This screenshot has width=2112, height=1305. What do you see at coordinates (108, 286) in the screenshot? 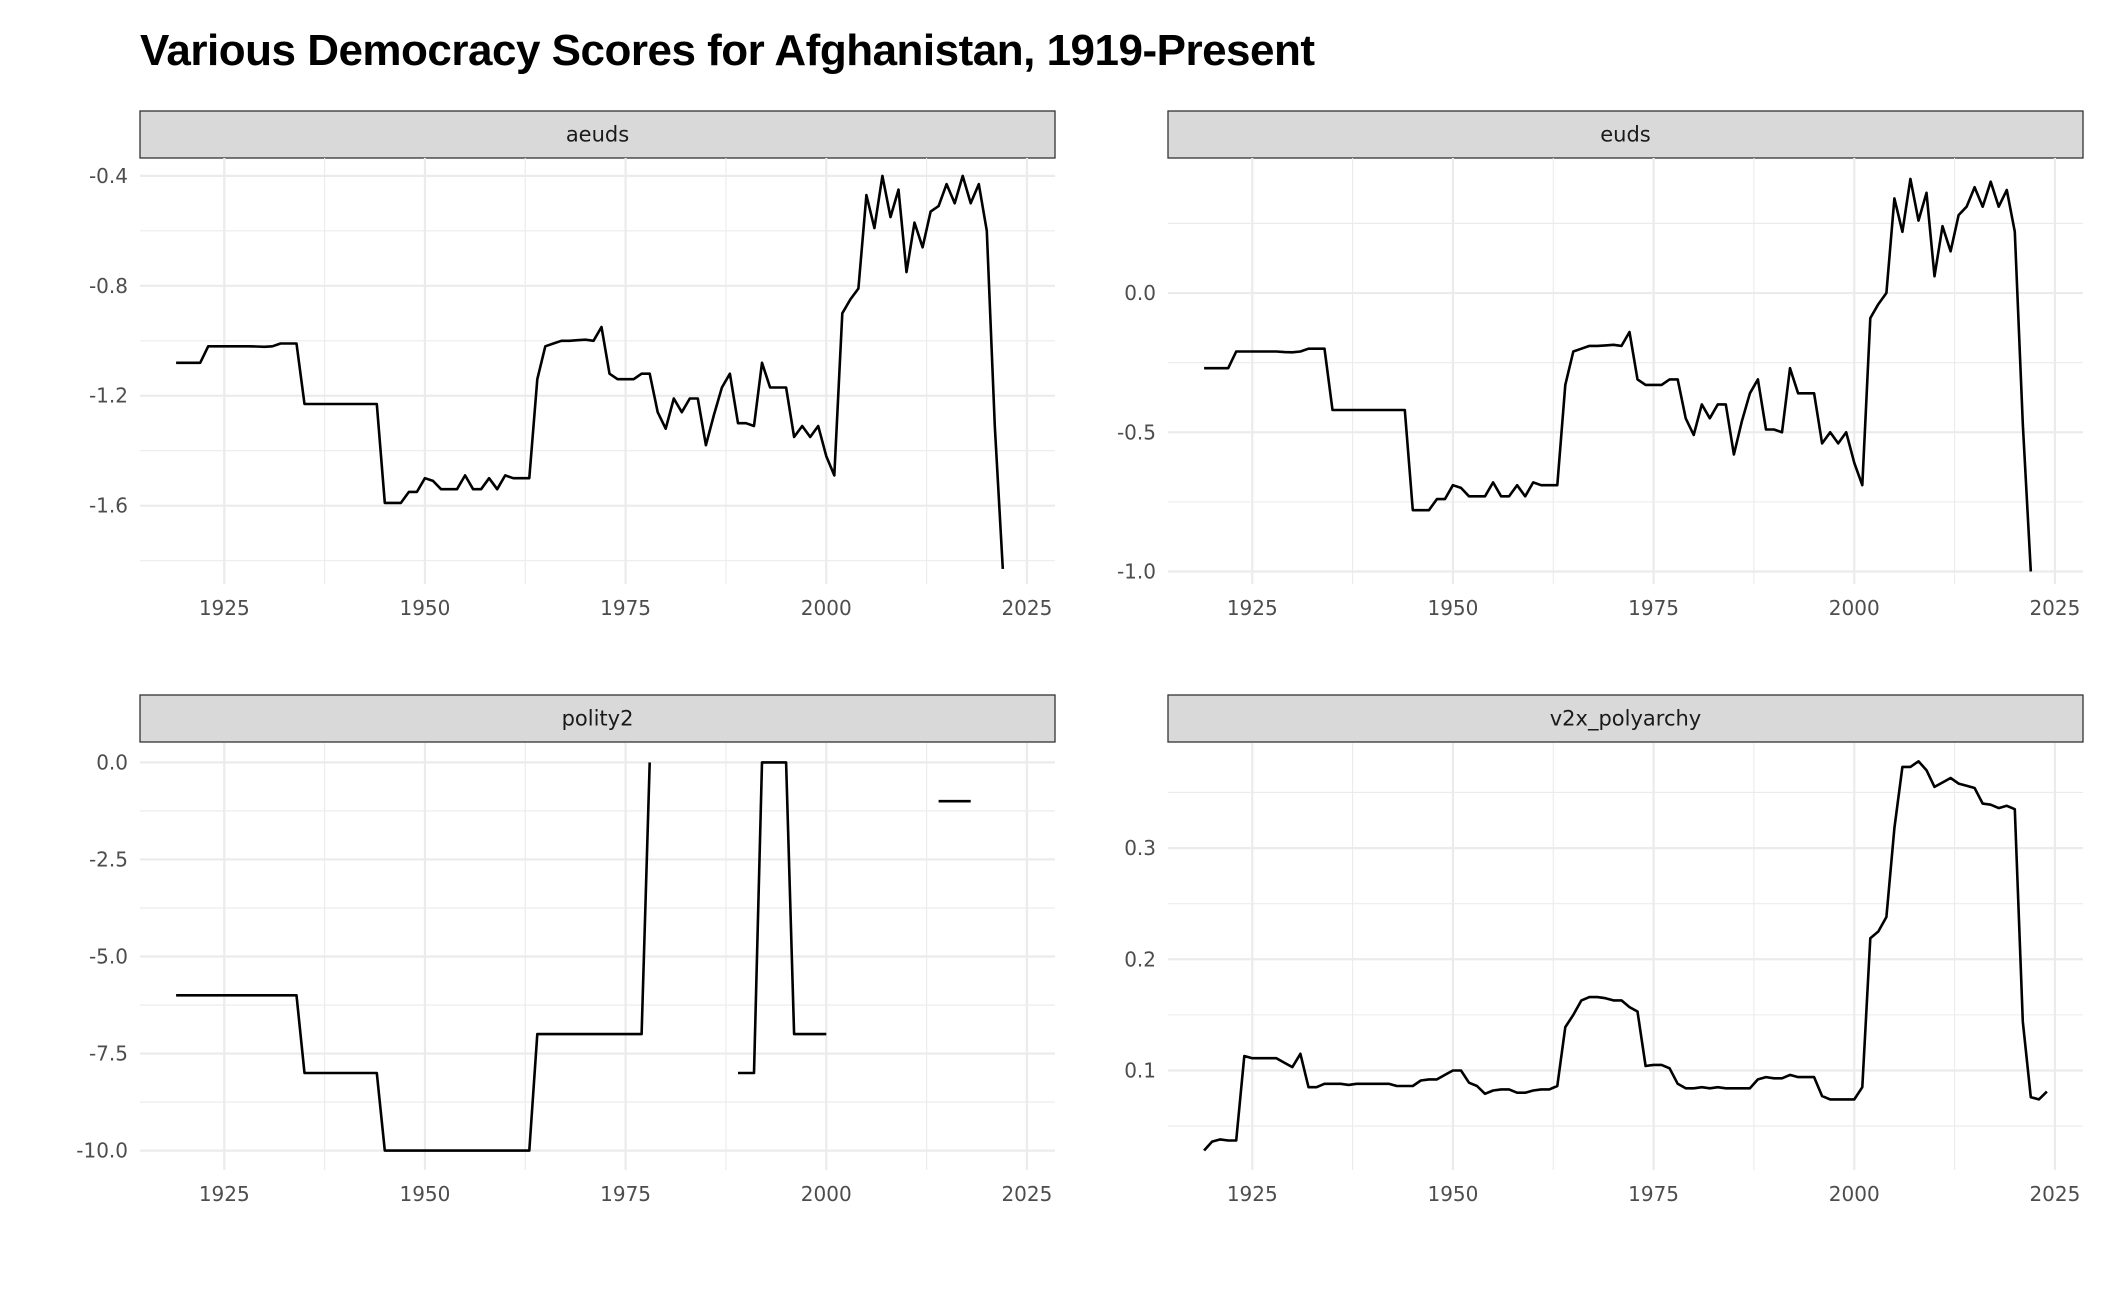
I see `y-tick-label: -0.8` at bounding box center [108, 286].